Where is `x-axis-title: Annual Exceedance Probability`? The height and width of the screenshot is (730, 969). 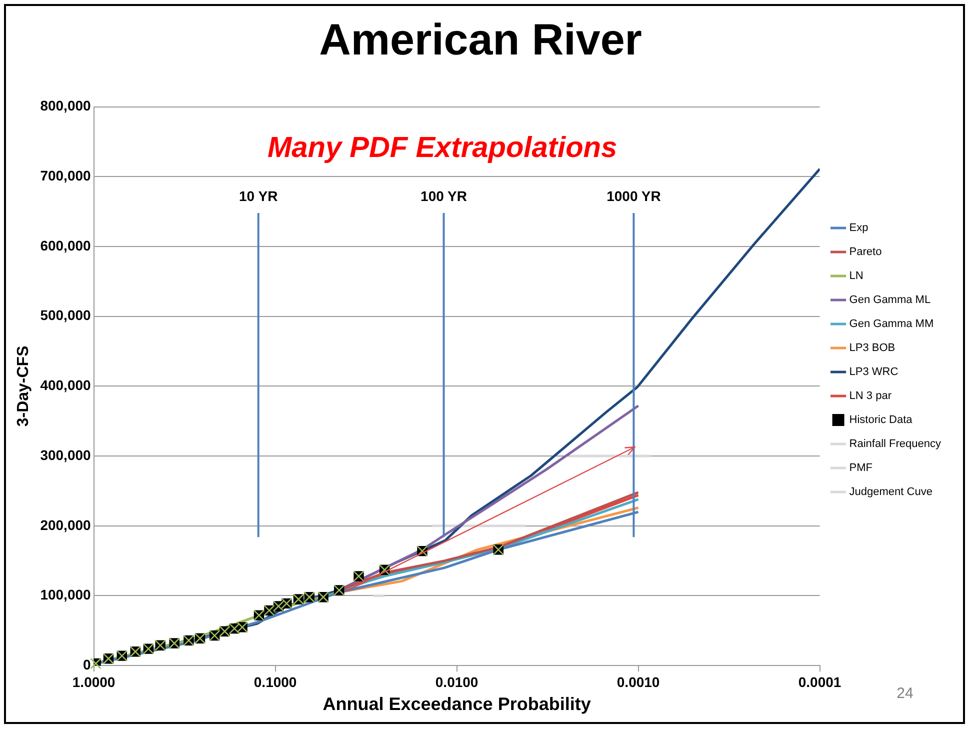 x-axis-title: Annual Exceedance Probability is located at coordinates (456, 704).